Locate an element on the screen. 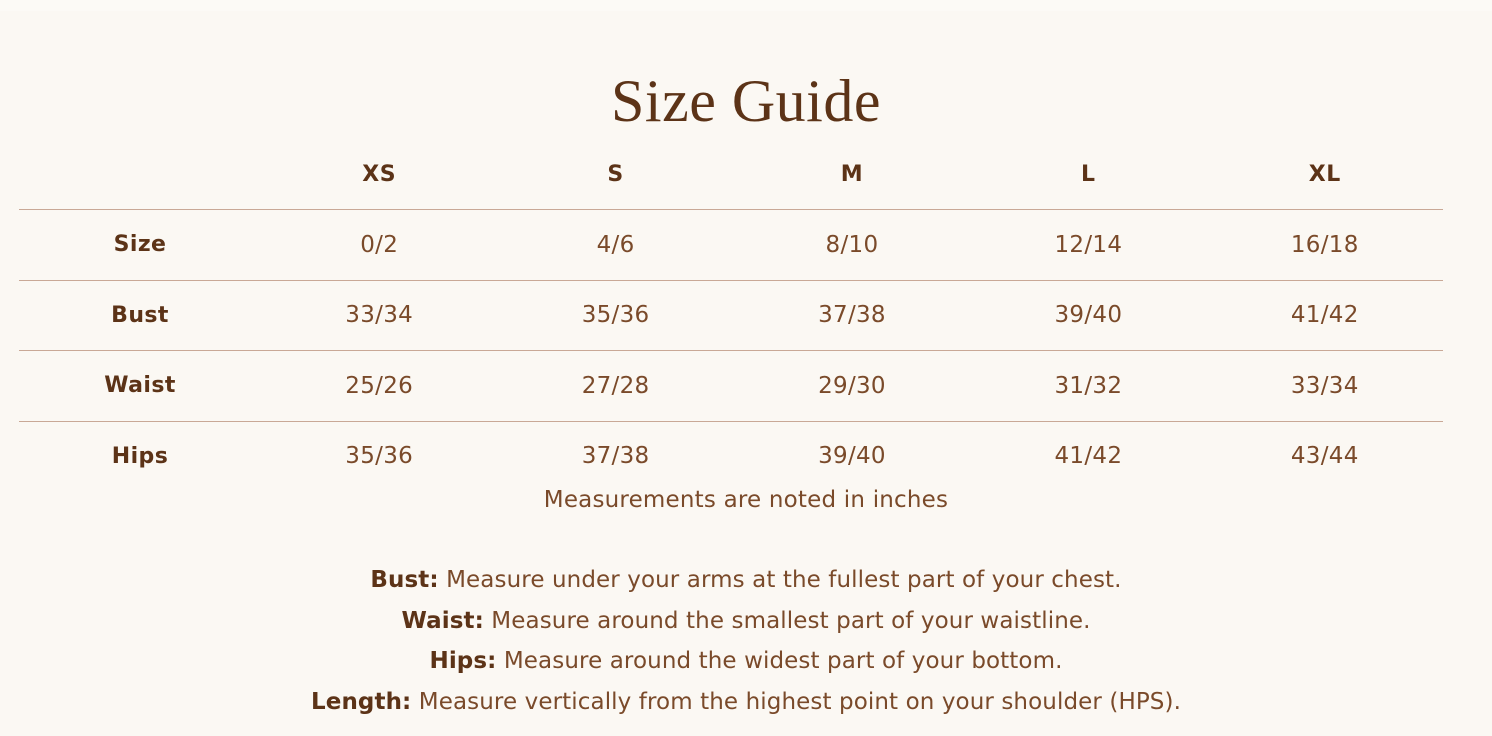  instruction-waist-label: Waist: is located at coordinates (442, 620).